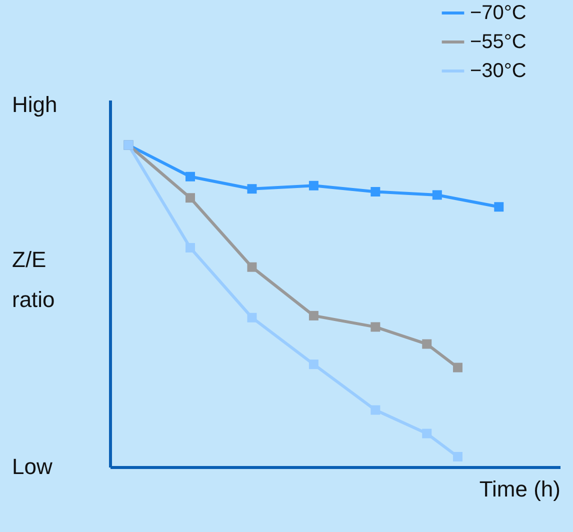  I want to click on text: High, so click(35, 104).